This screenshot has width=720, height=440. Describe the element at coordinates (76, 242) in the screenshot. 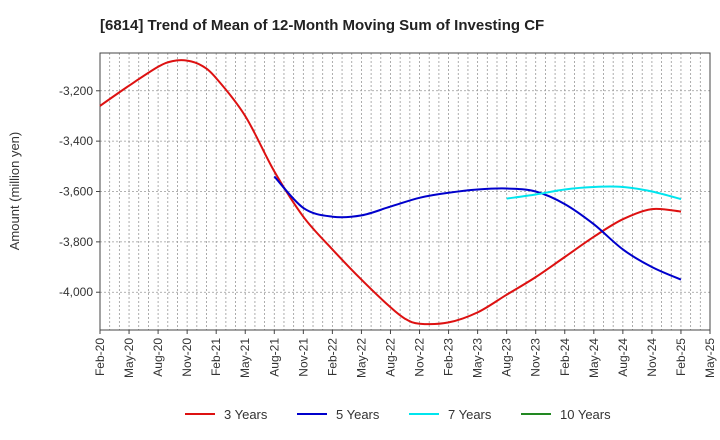

I see `y-tick-label: -3,800` at that location.